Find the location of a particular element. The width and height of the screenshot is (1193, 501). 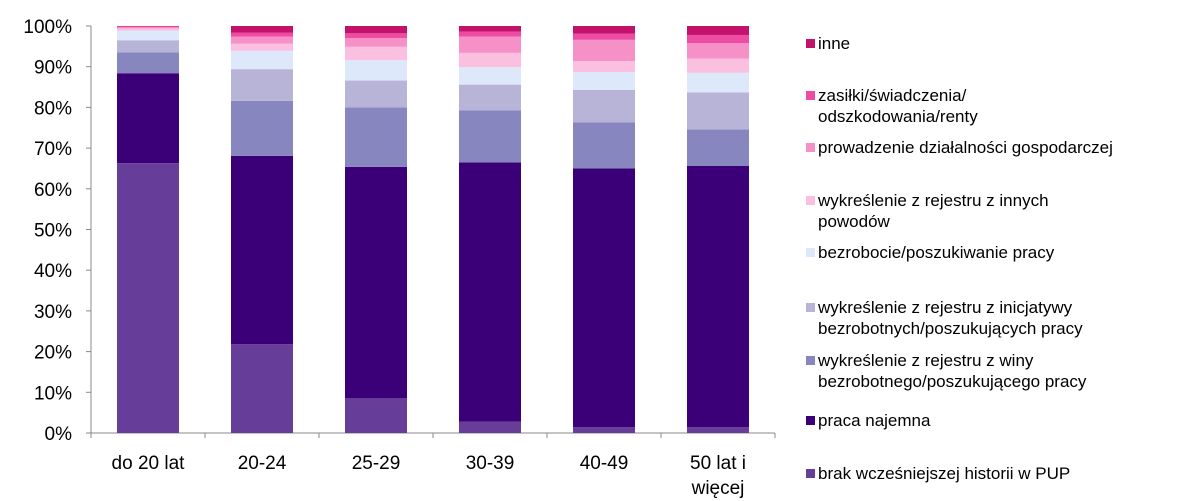

legend-label: inne is located at coordinates (834, 43).